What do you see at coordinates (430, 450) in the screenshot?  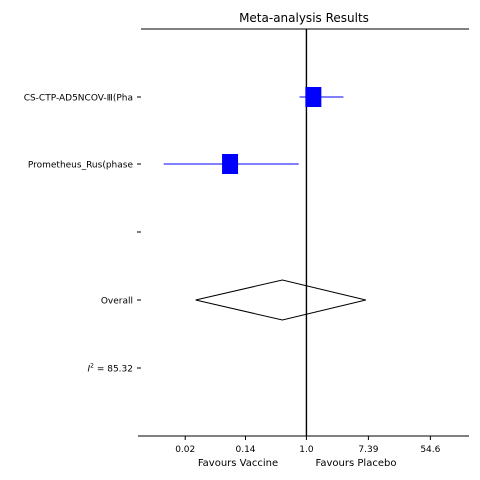 I see `x-tick-label: 54.6` at bounding box center [430, 450].